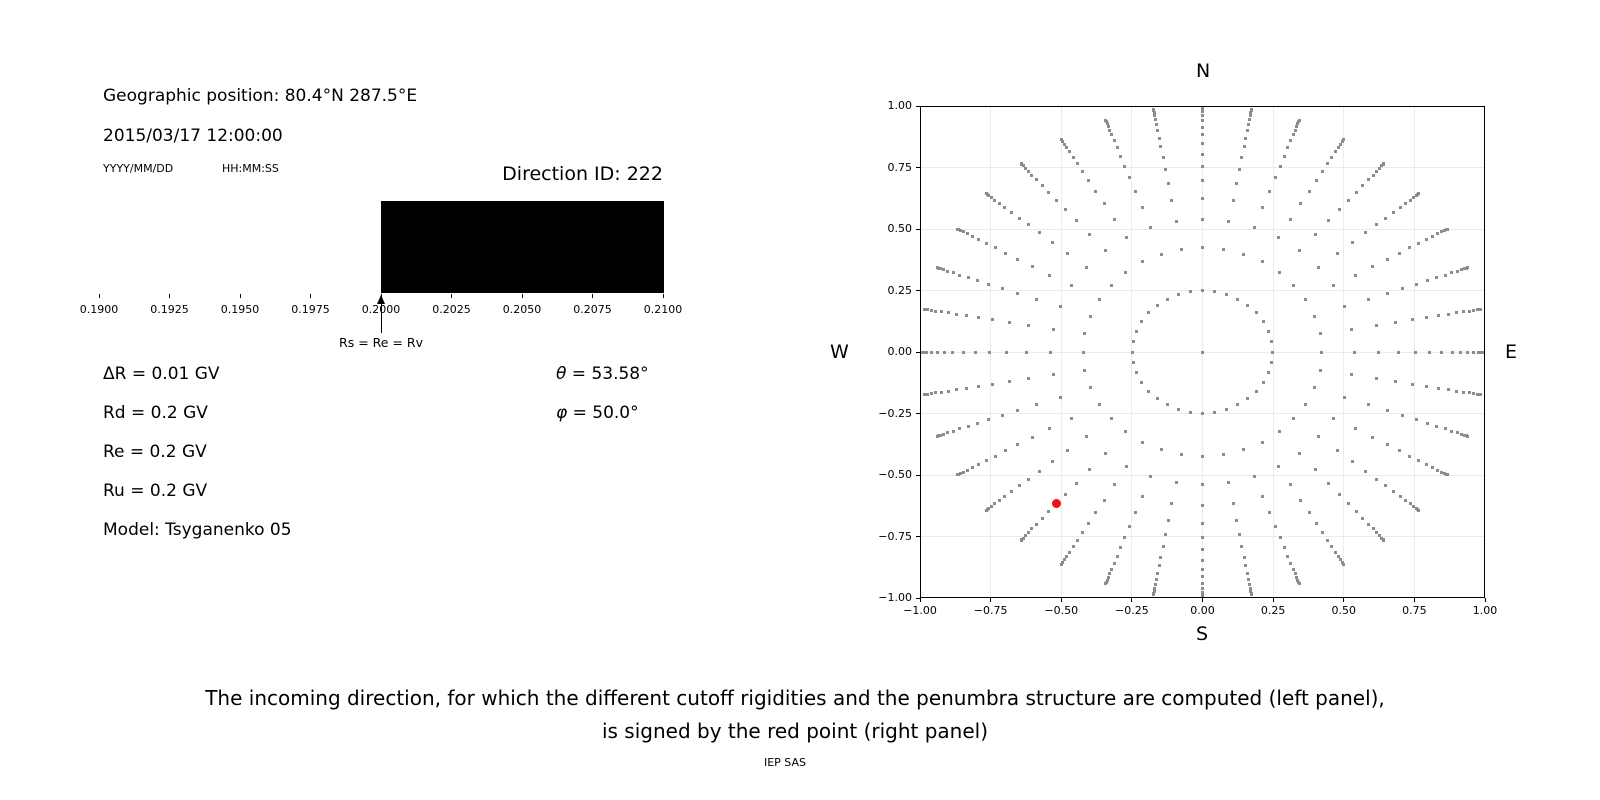  What do you see at coordinates (1202, 634) in the screenshot?
I see `compass-label-south: S` at bounding box center [1202, 634].